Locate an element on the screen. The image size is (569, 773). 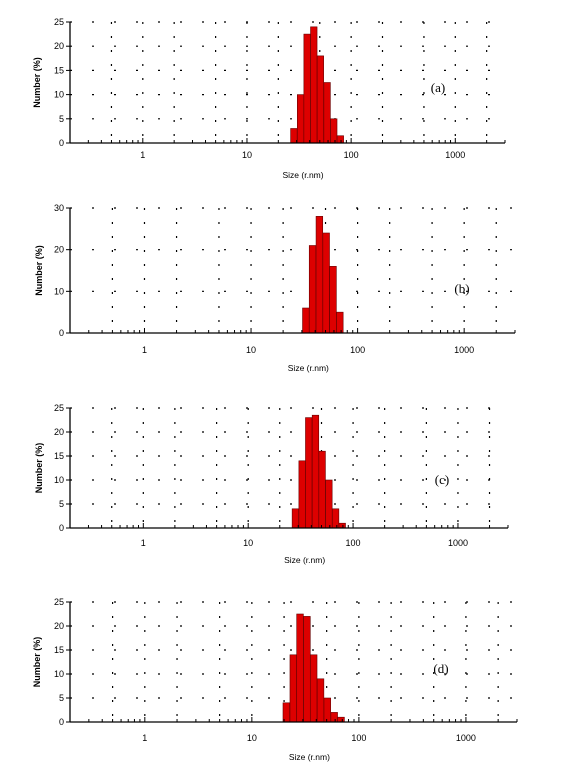
chart-b-x-label: Size (r.nm) is located at coordinates (308, 368).